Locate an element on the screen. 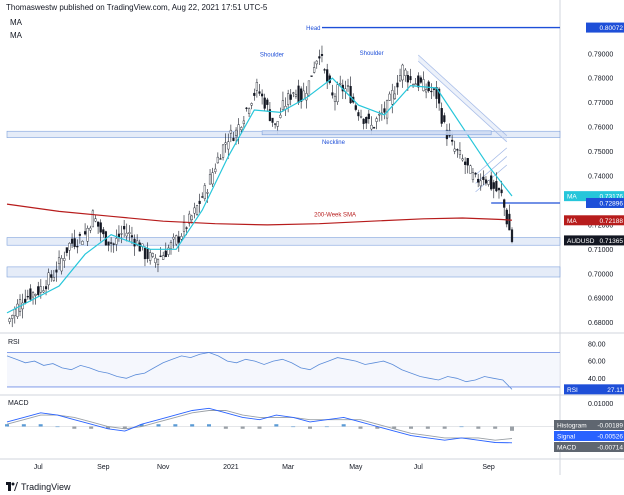 This screenshot has height=495, width=624. annotation-right-shoulder: Shoulder is located at coordinates (372, 54).